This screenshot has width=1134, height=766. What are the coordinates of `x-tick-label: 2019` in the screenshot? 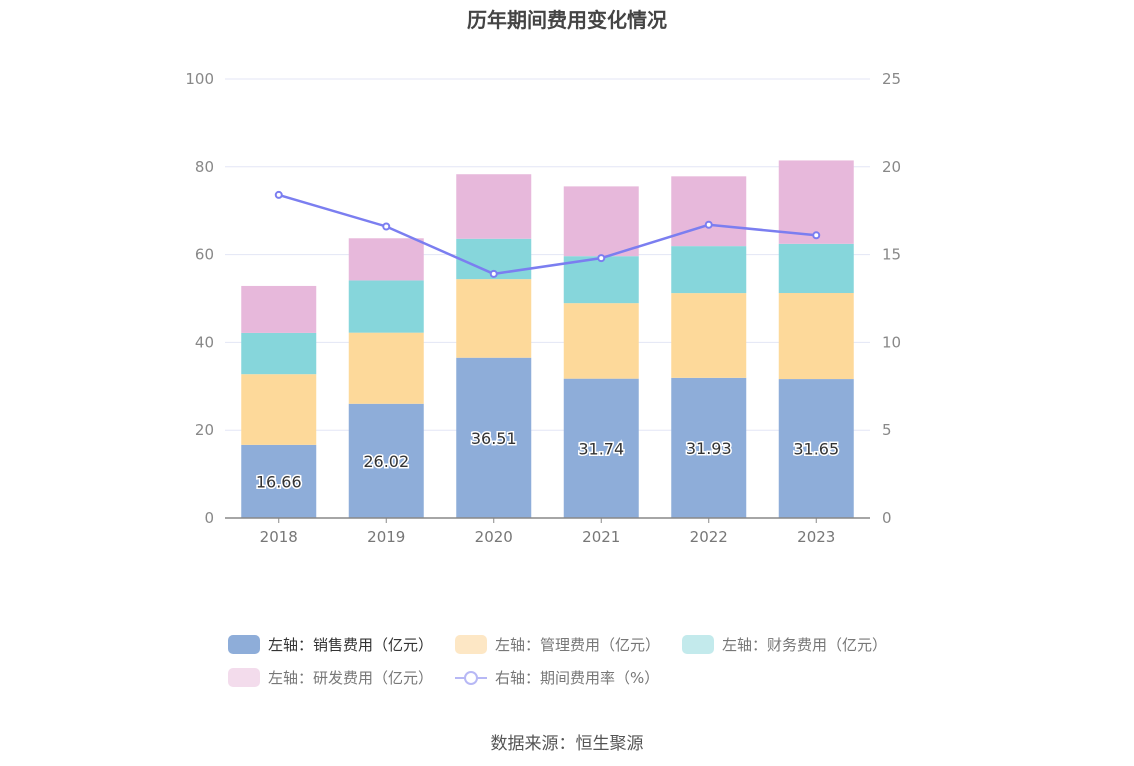 It's located at (386, 537).